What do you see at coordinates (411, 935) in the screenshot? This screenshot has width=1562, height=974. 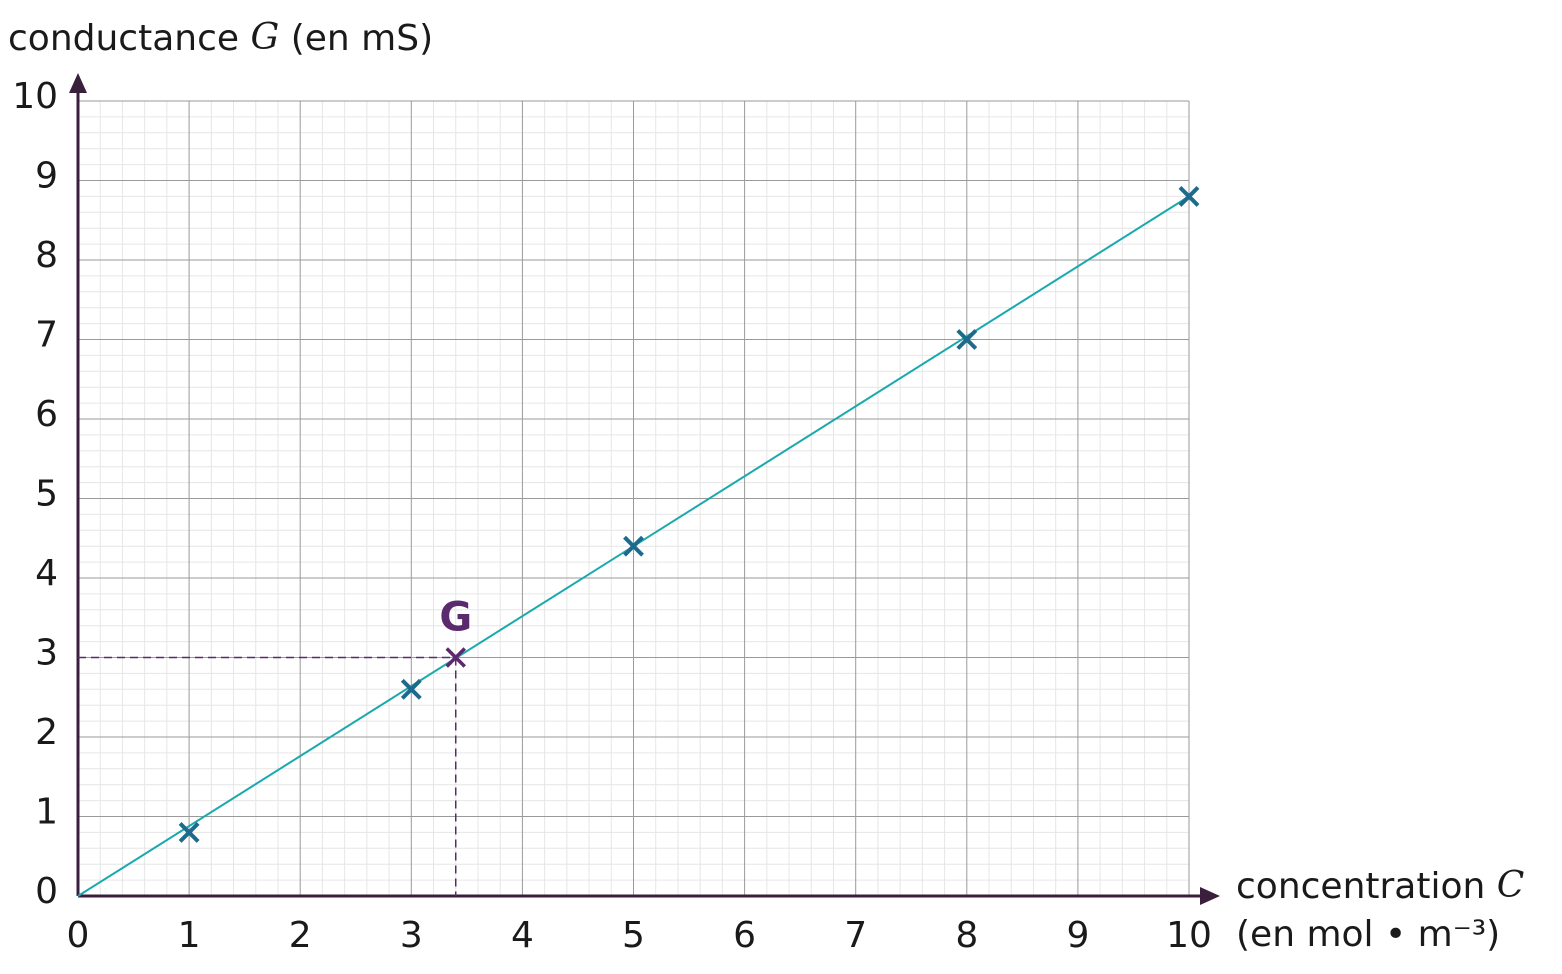 I see `x-tick-label: 3` at bounding box center [411, 935].